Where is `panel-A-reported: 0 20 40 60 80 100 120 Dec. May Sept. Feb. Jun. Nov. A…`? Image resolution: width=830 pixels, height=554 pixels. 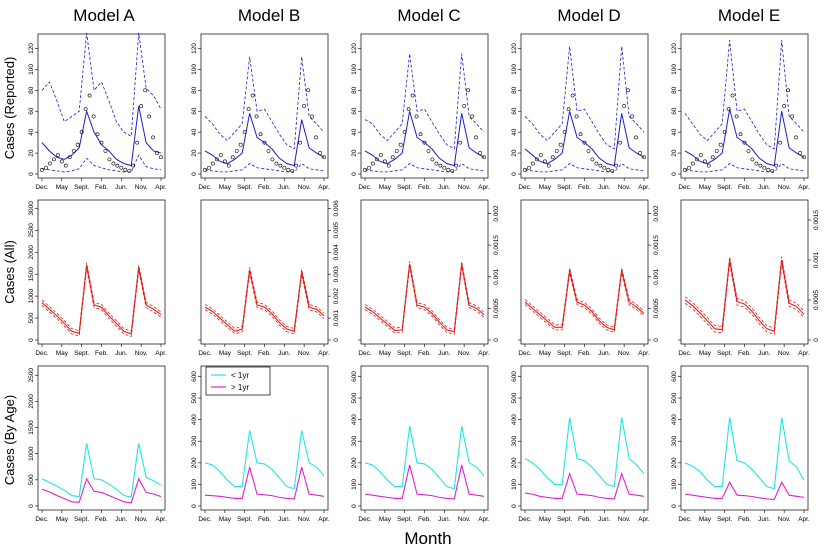
panel-A-reported: 0 20 40 60 80 100 120 Dec. May Sept. Feb. Jun. Nov. A… is located at coordinates (97, 111).